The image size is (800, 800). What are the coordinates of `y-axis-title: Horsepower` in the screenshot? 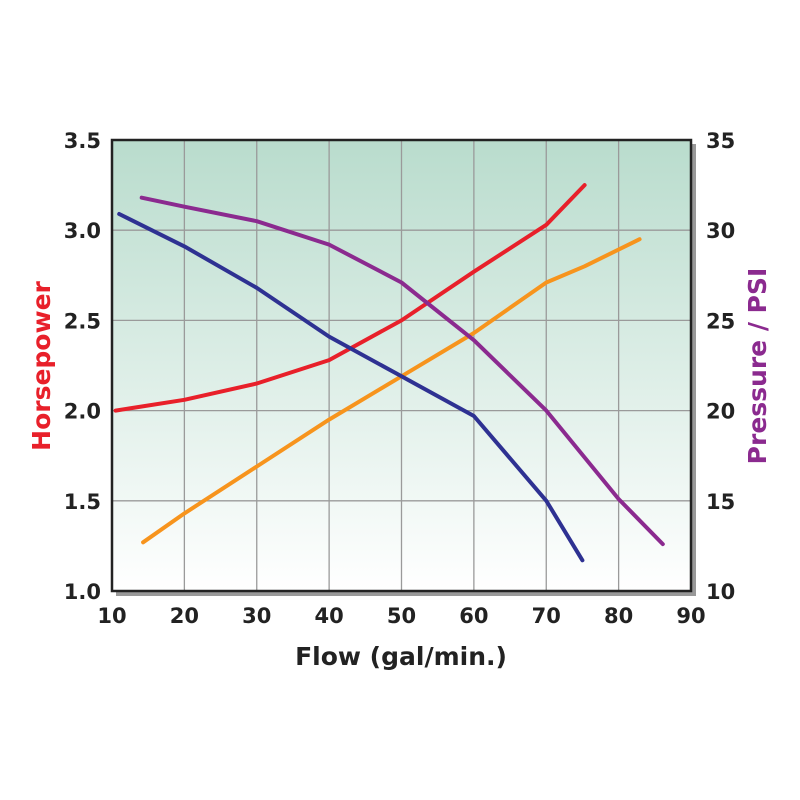 It's located at (41, 365).